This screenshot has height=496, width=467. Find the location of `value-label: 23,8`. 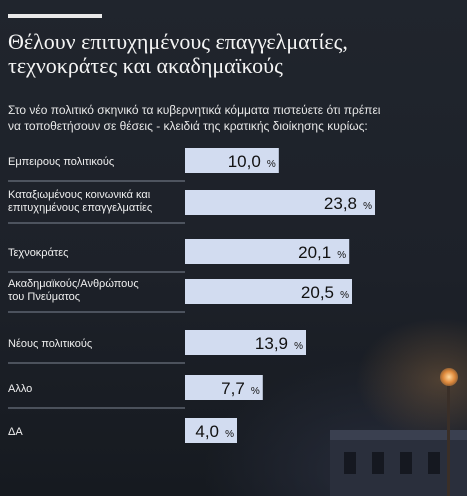

value-label: 23,8 is located at coordinates (340, 203).